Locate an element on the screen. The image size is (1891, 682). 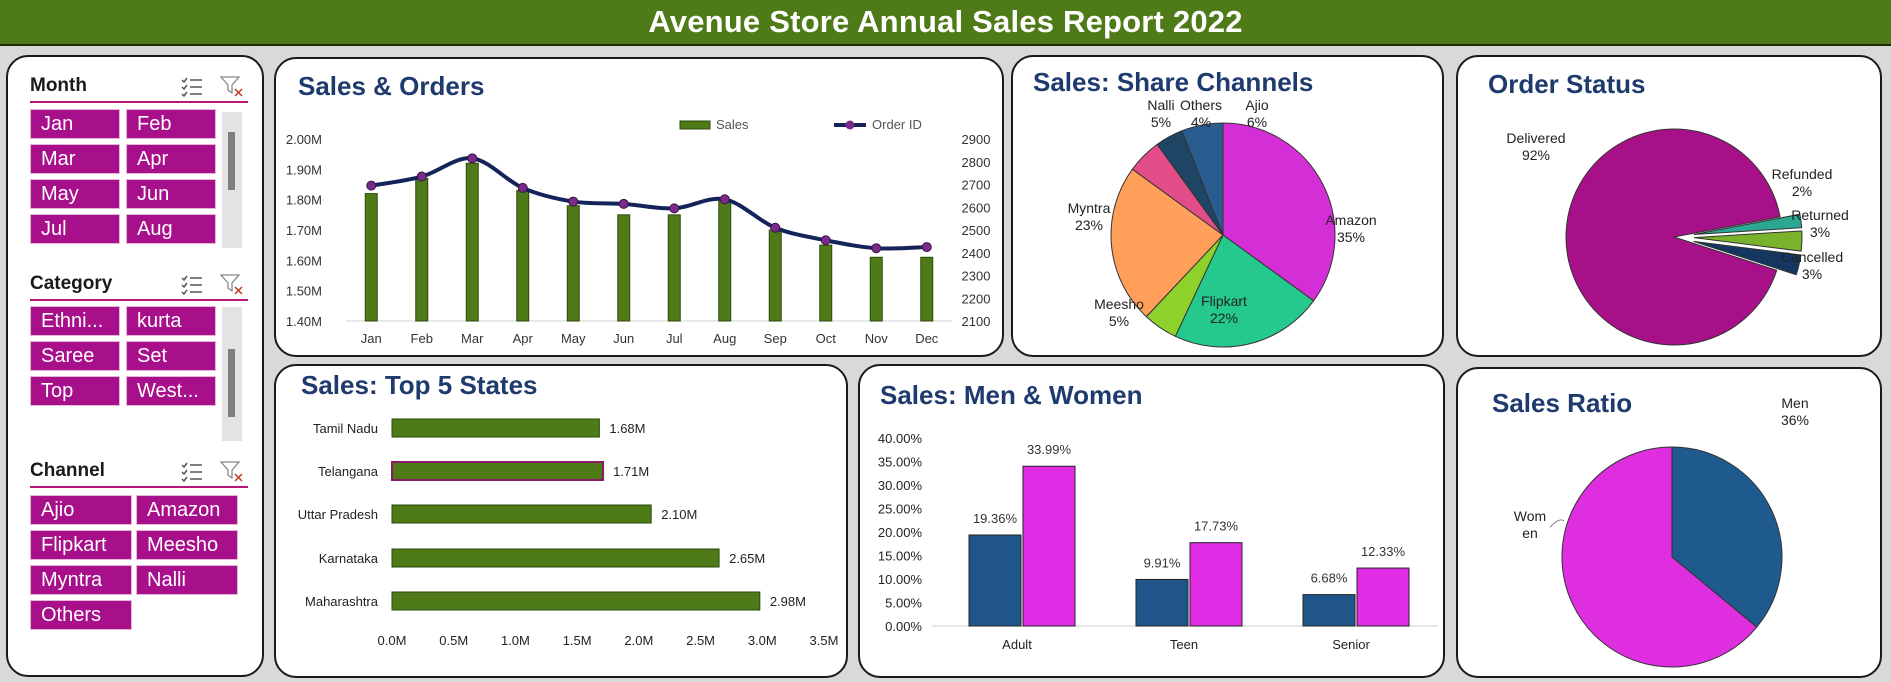
y-left-tick-label: 1.40M is located at coordinates (304, 321).